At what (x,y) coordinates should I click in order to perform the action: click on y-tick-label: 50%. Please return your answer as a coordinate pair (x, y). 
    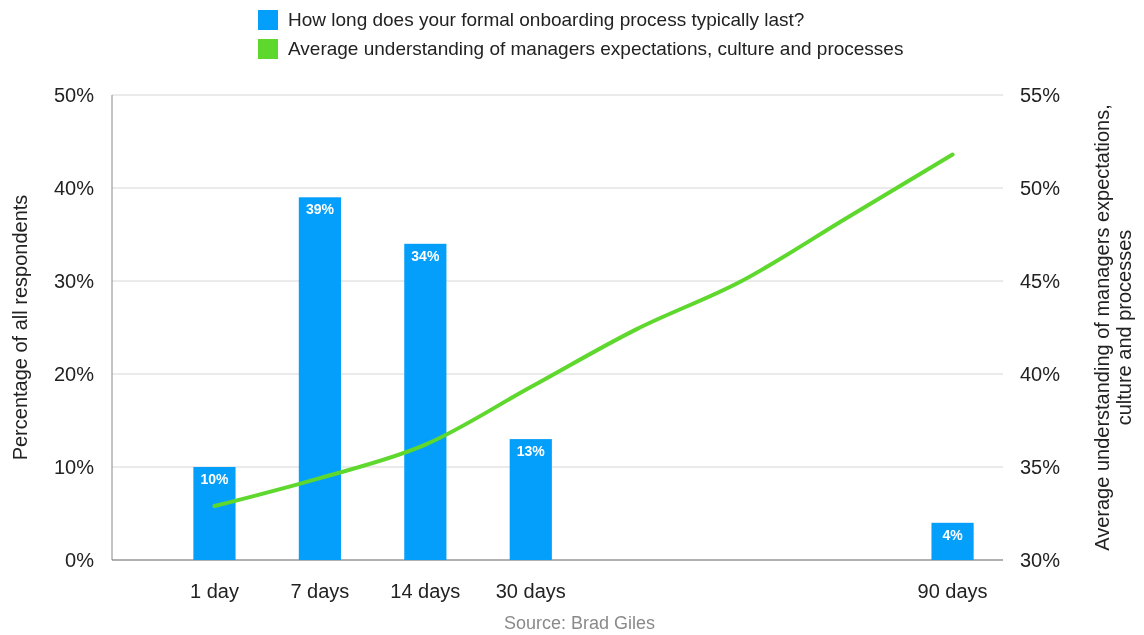
    Looking at the image, I should click on (74, 95).